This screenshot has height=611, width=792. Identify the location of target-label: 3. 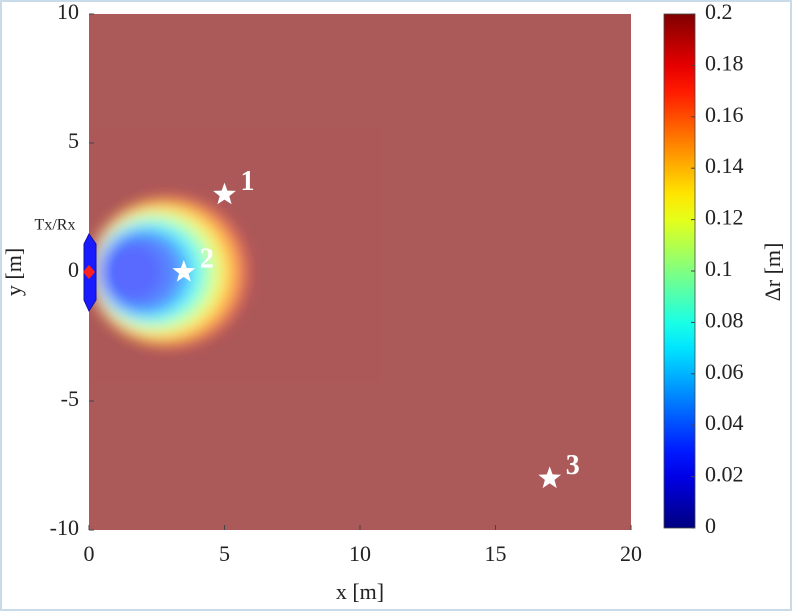
(573, 465).